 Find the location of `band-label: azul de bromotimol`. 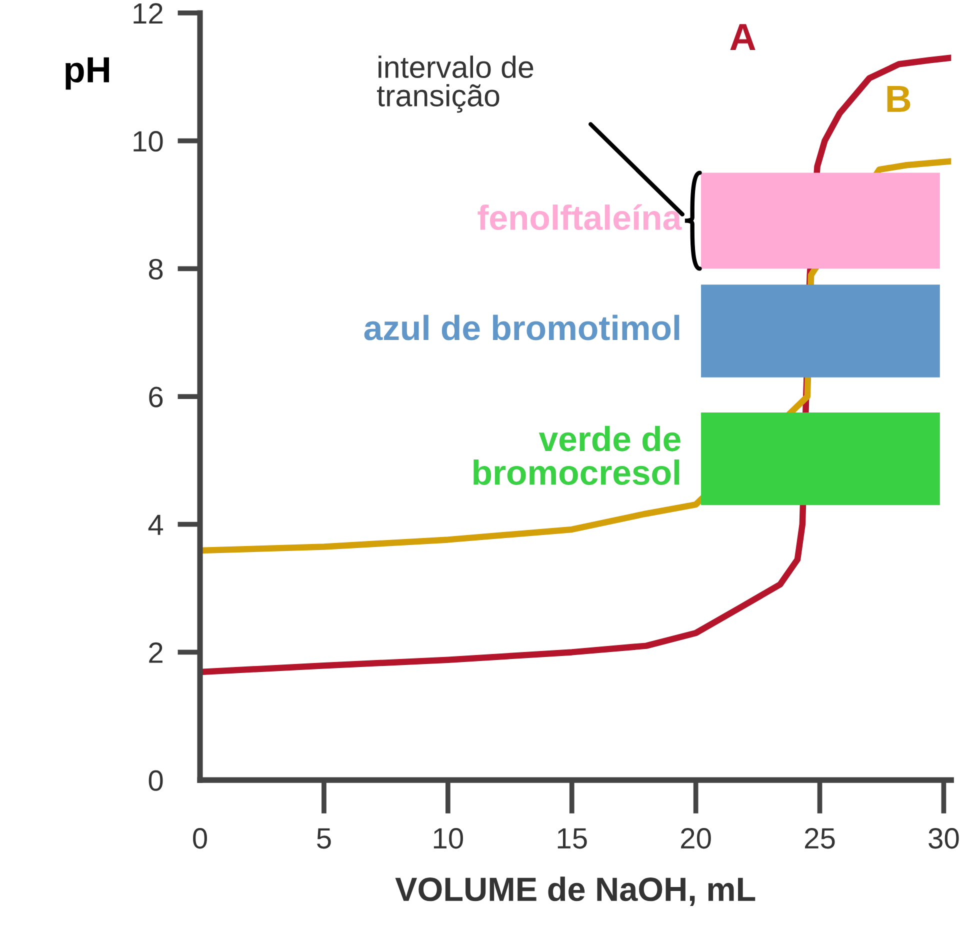

band-label: azul de bromotimol is located at coordinates (522, 327).